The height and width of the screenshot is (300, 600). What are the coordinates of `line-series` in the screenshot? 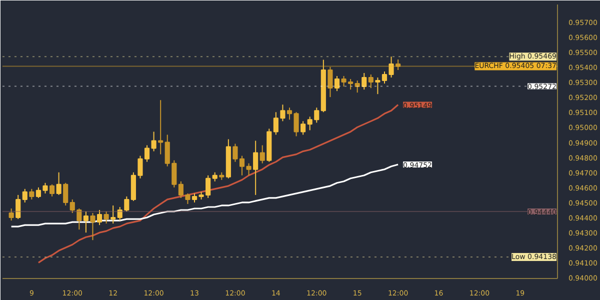 It's located at (204, 196).